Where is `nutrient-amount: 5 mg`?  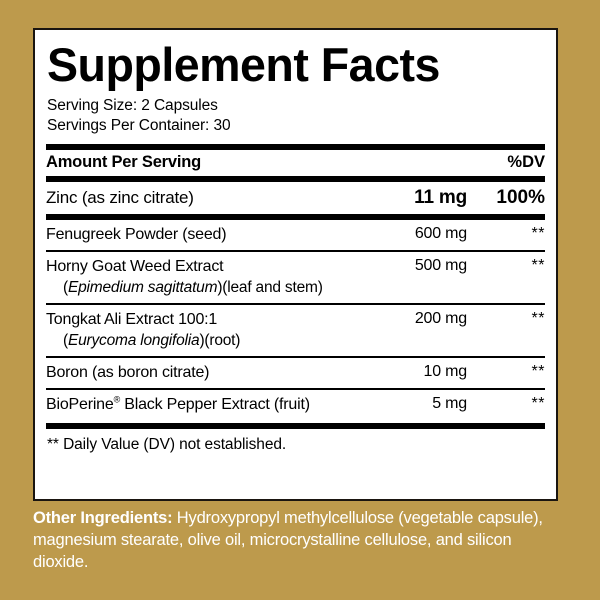
nutrient-amount: 5 mg is located at coordinates (449, 404).